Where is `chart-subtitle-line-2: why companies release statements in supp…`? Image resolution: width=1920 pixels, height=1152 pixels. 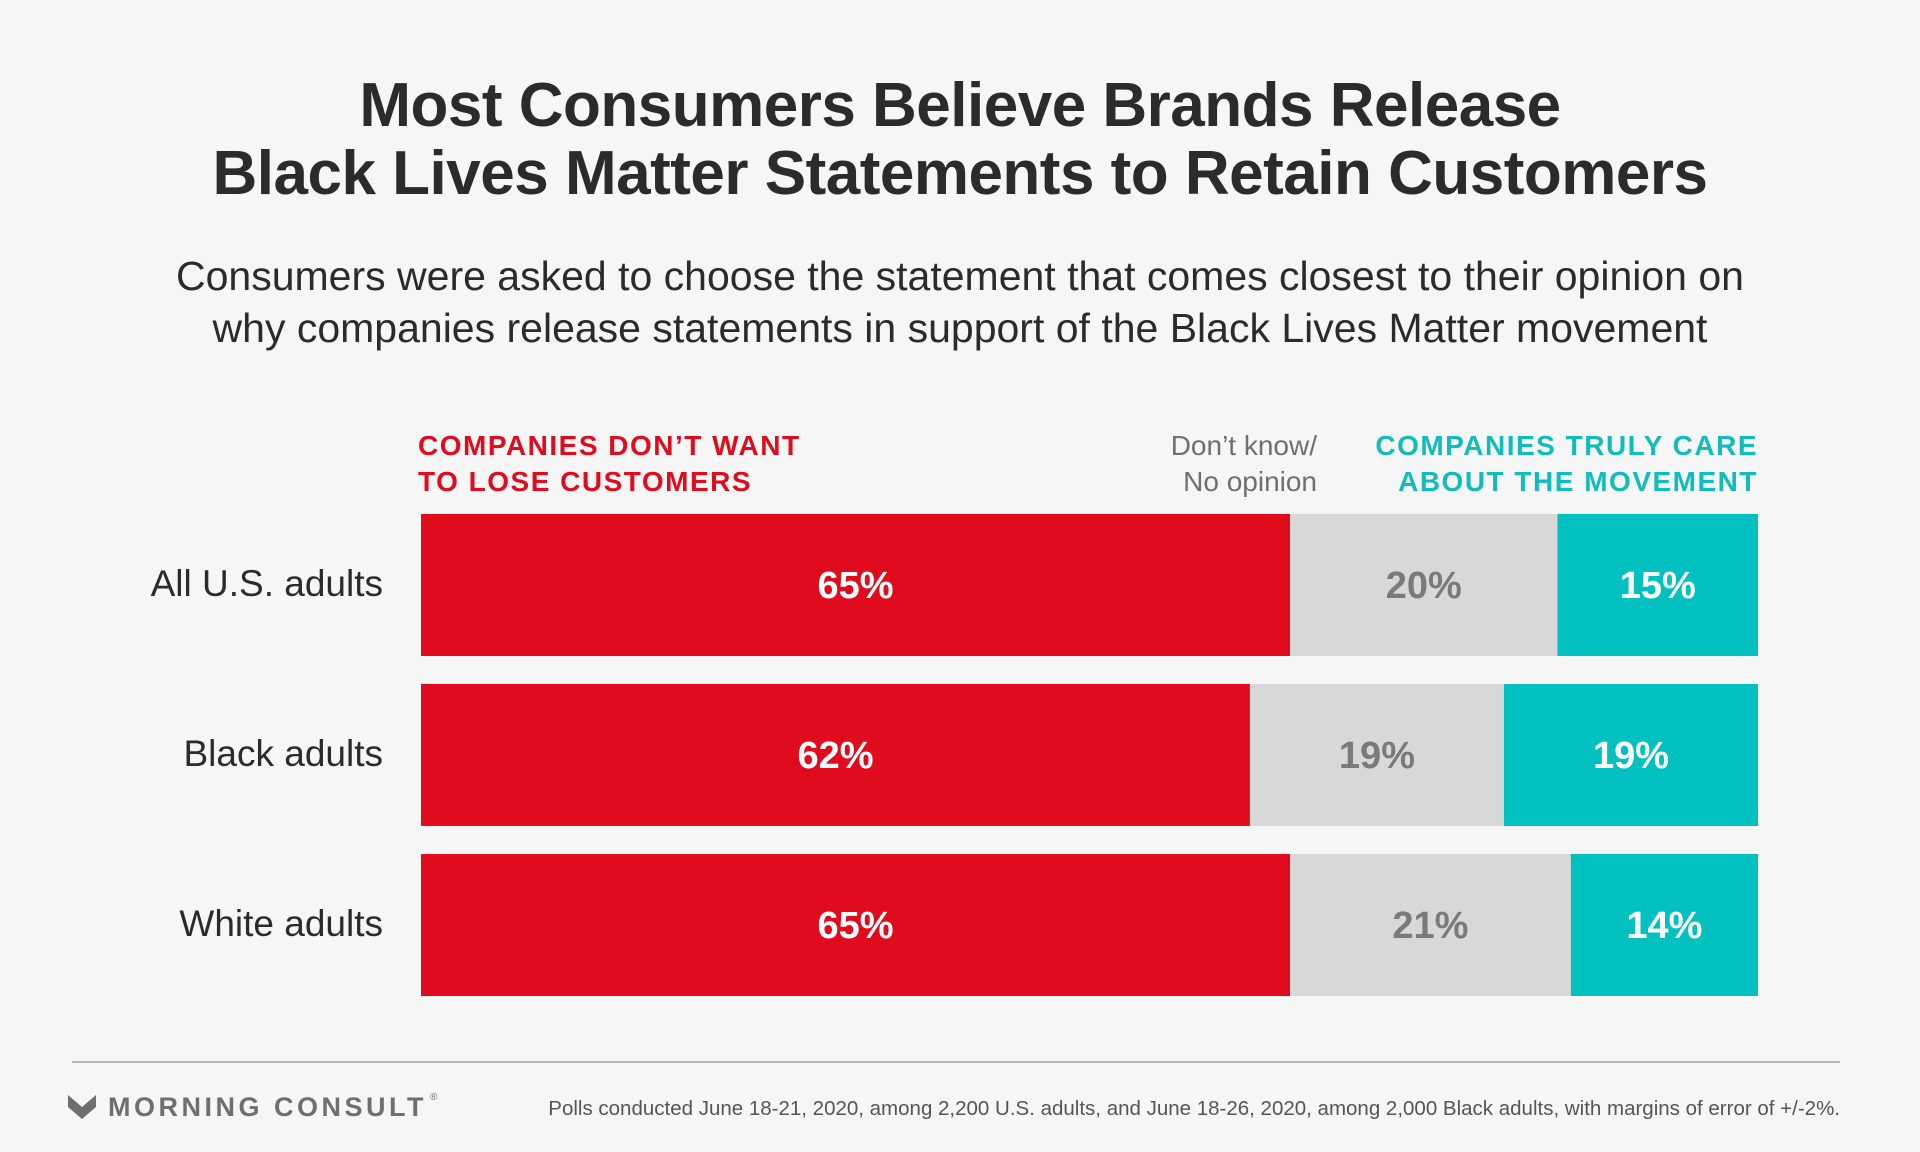 chart-subtitle-line-2: why companies release statements in supp… is located at coordinates (960, 328).